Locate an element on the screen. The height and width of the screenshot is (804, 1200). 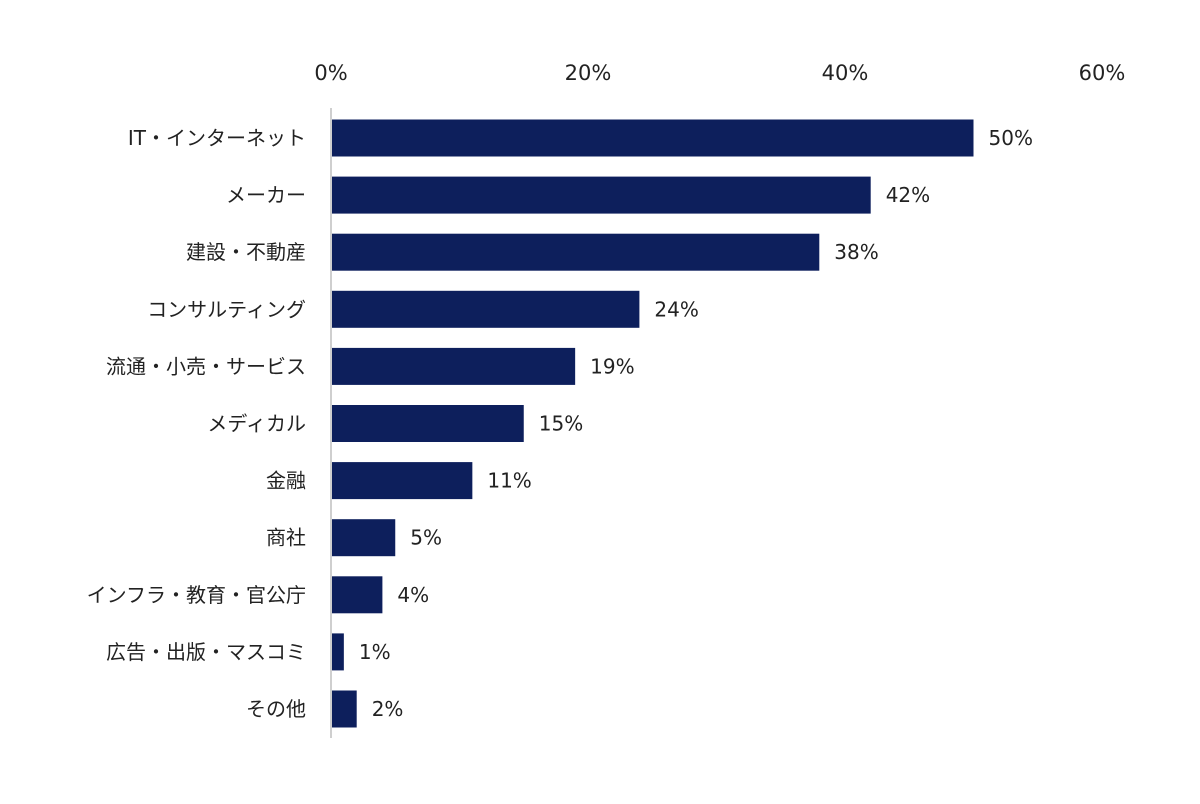
value-label: 24% is located at coordinates (676, 309).